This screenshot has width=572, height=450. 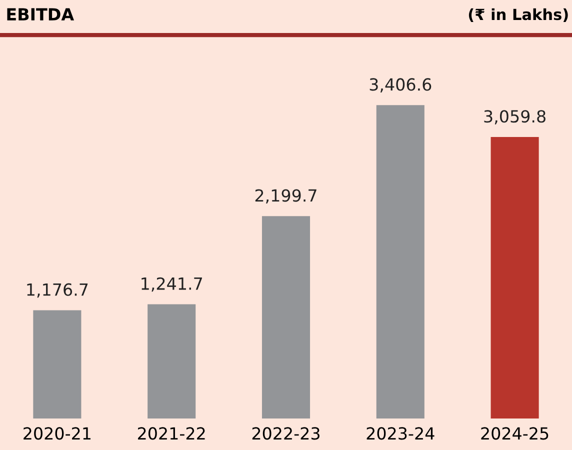 I want to click on data-label: 1,241.7, so click(x=172, y=284).